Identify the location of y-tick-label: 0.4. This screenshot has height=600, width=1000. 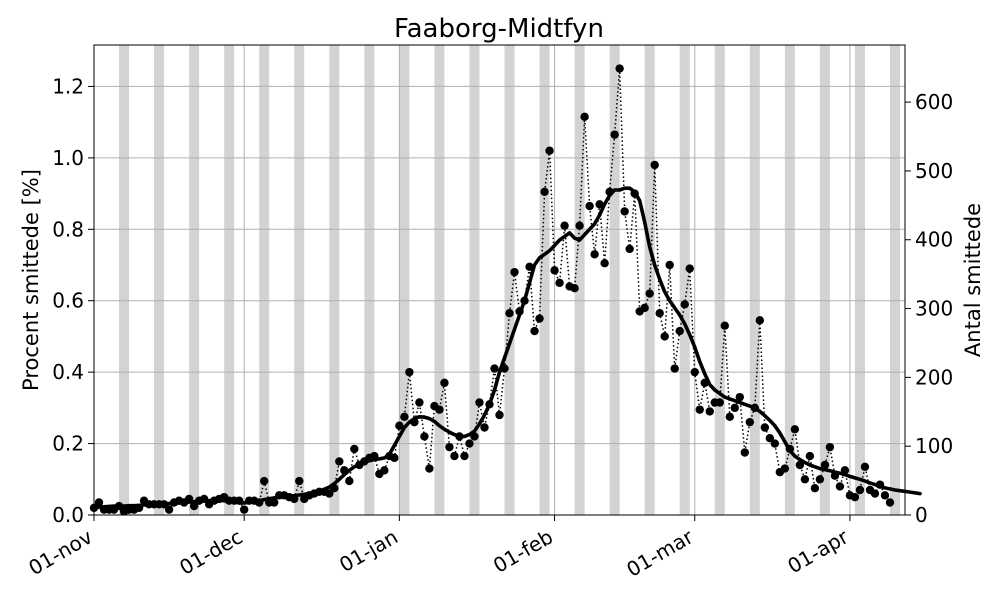
(68, 372).